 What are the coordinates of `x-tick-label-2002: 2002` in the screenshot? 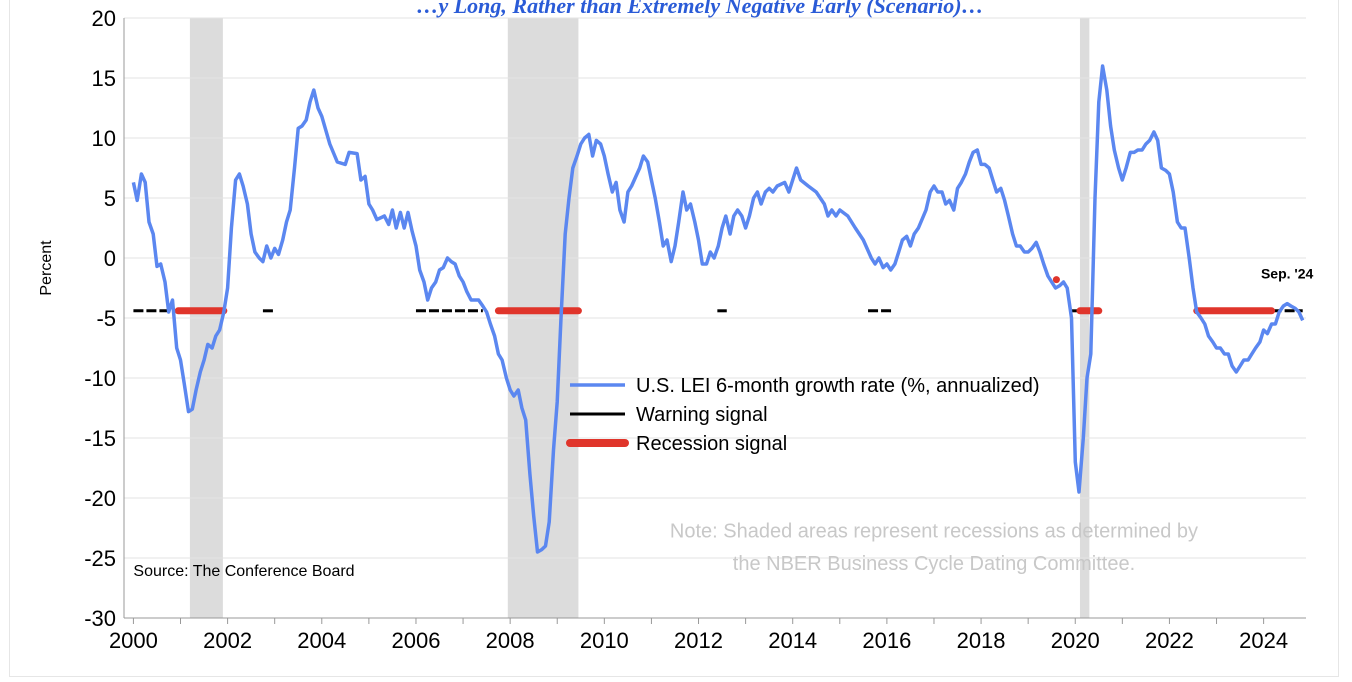 It's located at (227, 640).